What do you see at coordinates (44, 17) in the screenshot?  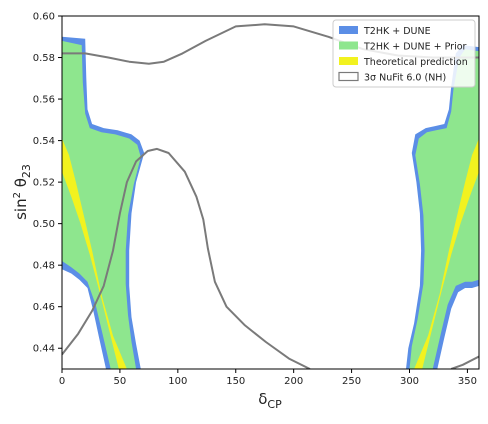 I see `y-tick-label: 0.60` at bounding box center [44, 17].